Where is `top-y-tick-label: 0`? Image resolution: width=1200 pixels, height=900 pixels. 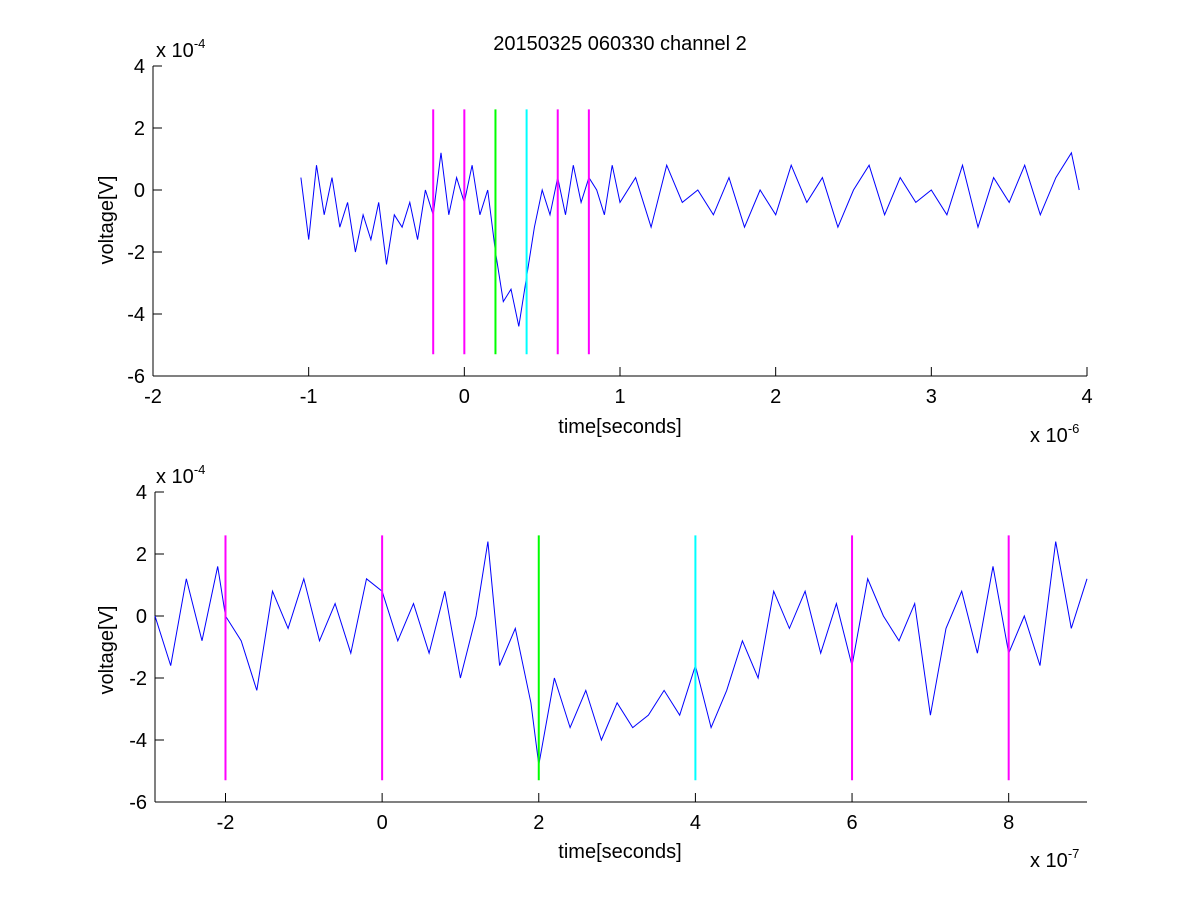 top-y-tick-label: 0 is located at coordinates (139, 191).